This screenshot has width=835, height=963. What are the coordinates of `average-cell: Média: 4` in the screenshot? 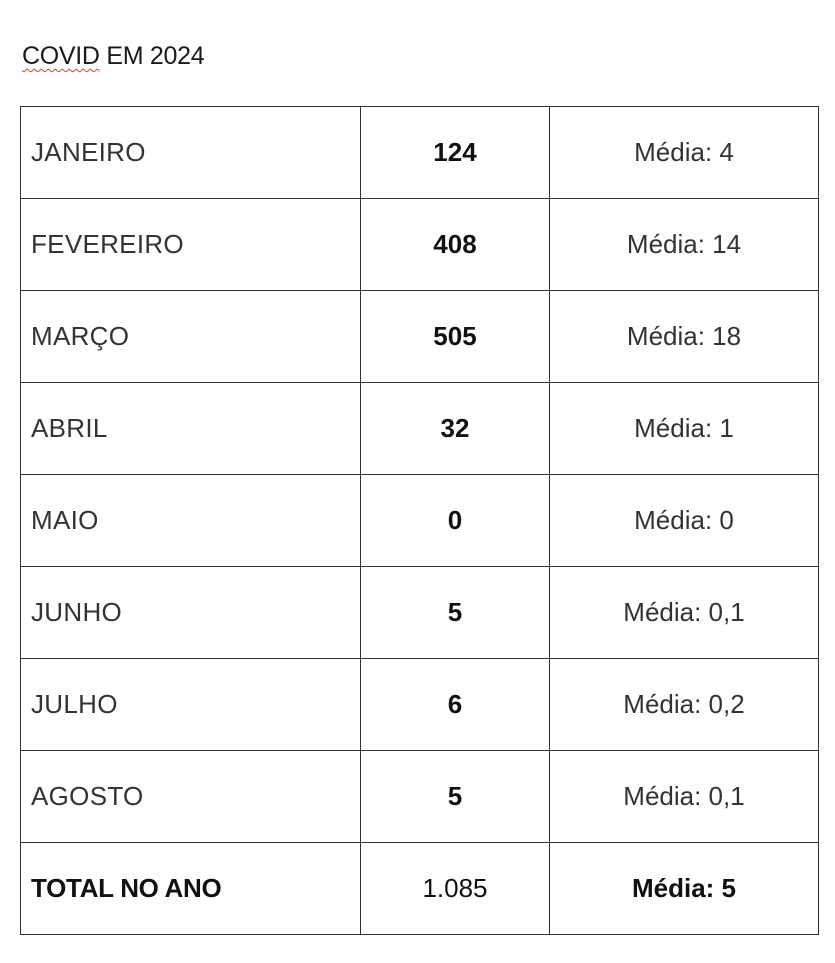 It's located at (684, 152).